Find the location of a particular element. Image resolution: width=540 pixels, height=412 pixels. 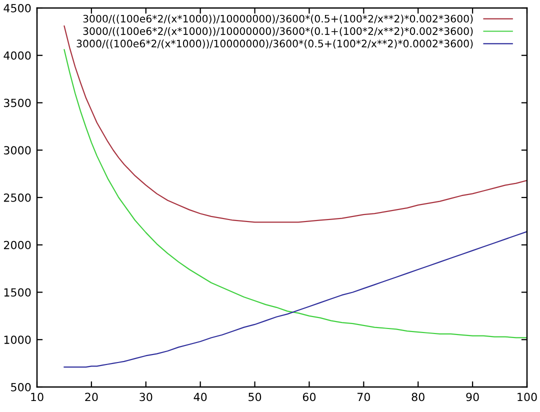

y-tick-label: 1000 is located at coordinates (17, 340).